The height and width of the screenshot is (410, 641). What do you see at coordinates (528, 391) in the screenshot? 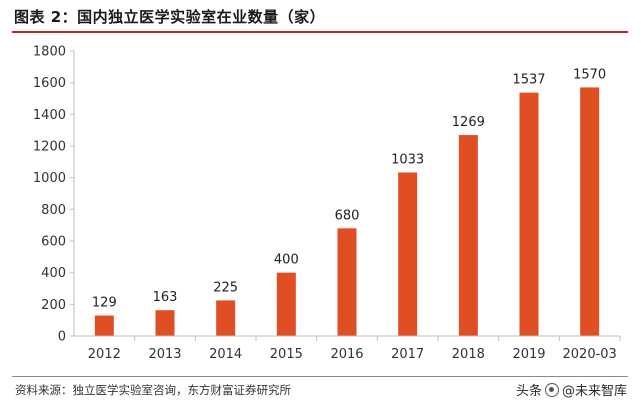
I see `watermark-prefix: 头条` at bounding box center [528, 391].